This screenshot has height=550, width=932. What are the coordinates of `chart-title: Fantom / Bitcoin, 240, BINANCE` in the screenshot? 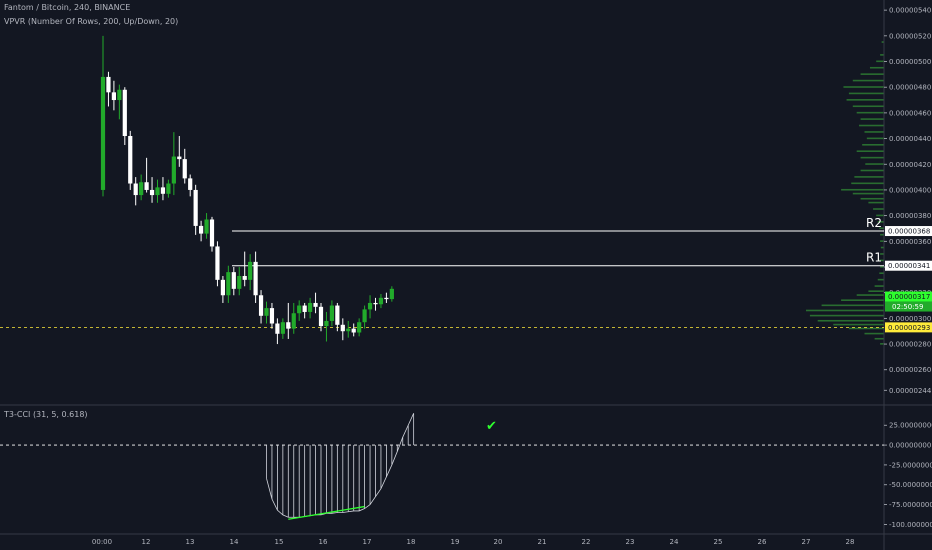 It's located at (67, 7).